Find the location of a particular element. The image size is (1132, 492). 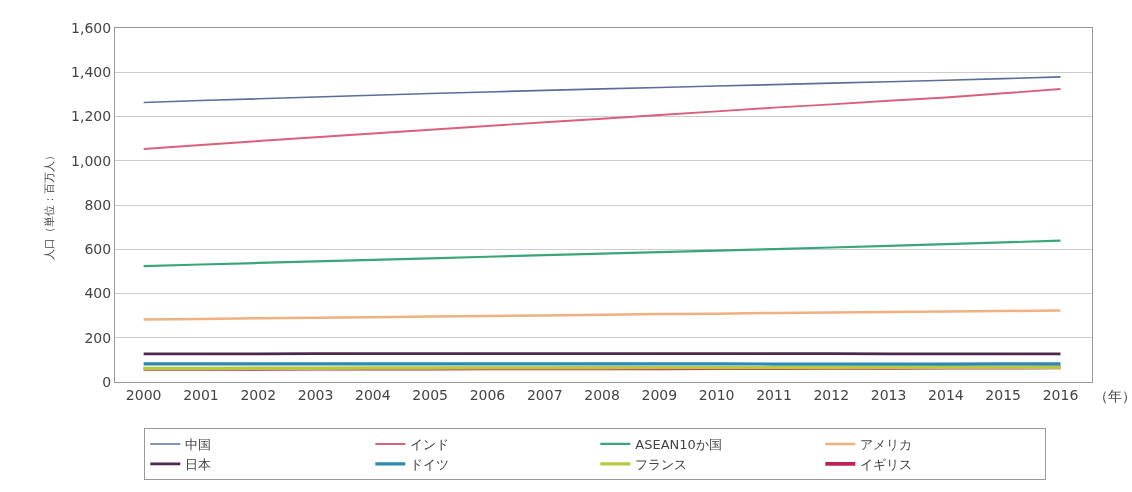

x-tick-label: 2011 is located at coordinates (774, 394).